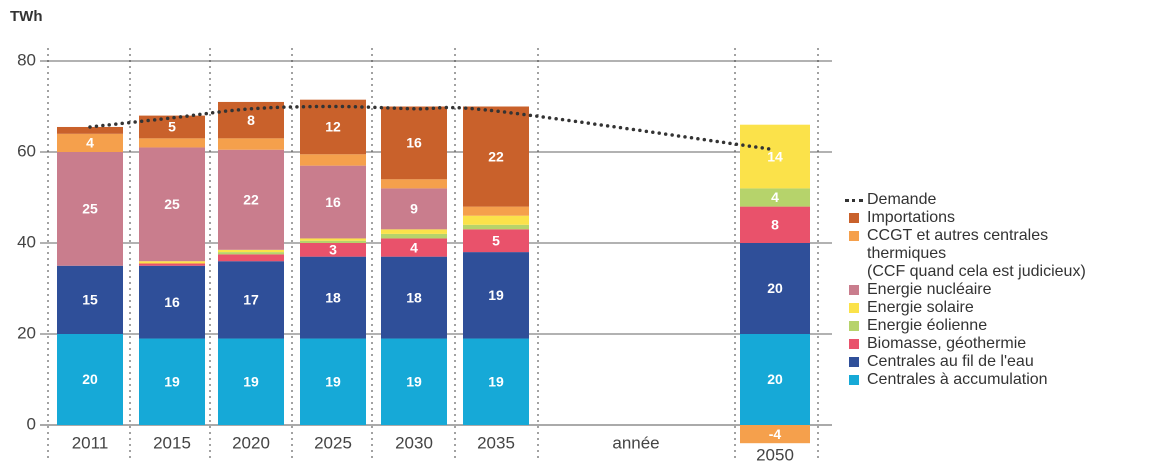 The height and width of the screenshot is (465, 1168). I want to click on legend-item: Centrales à accumulation, so click(960, 380).